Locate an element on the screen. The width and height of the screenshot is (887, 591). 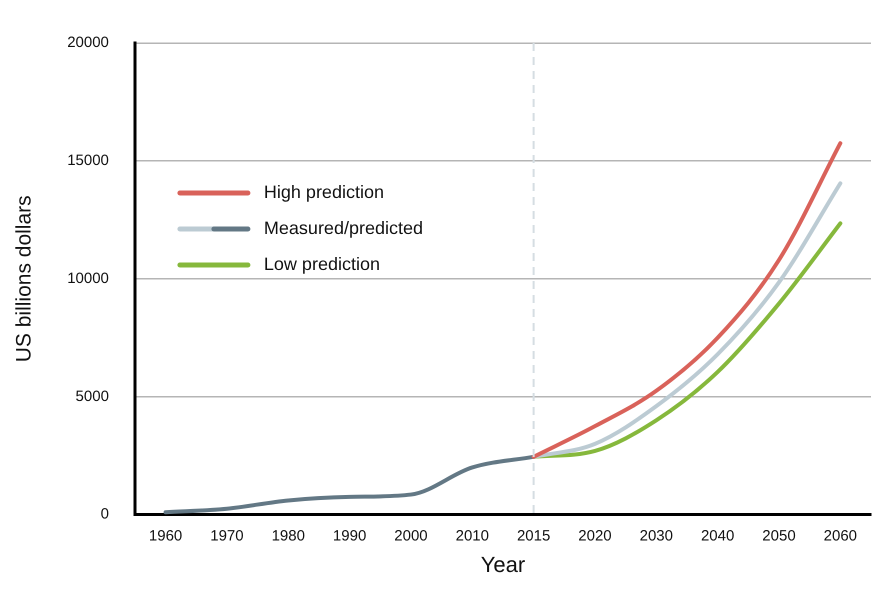
x-tick-label: 2020 is located at coordinates (595, 536).